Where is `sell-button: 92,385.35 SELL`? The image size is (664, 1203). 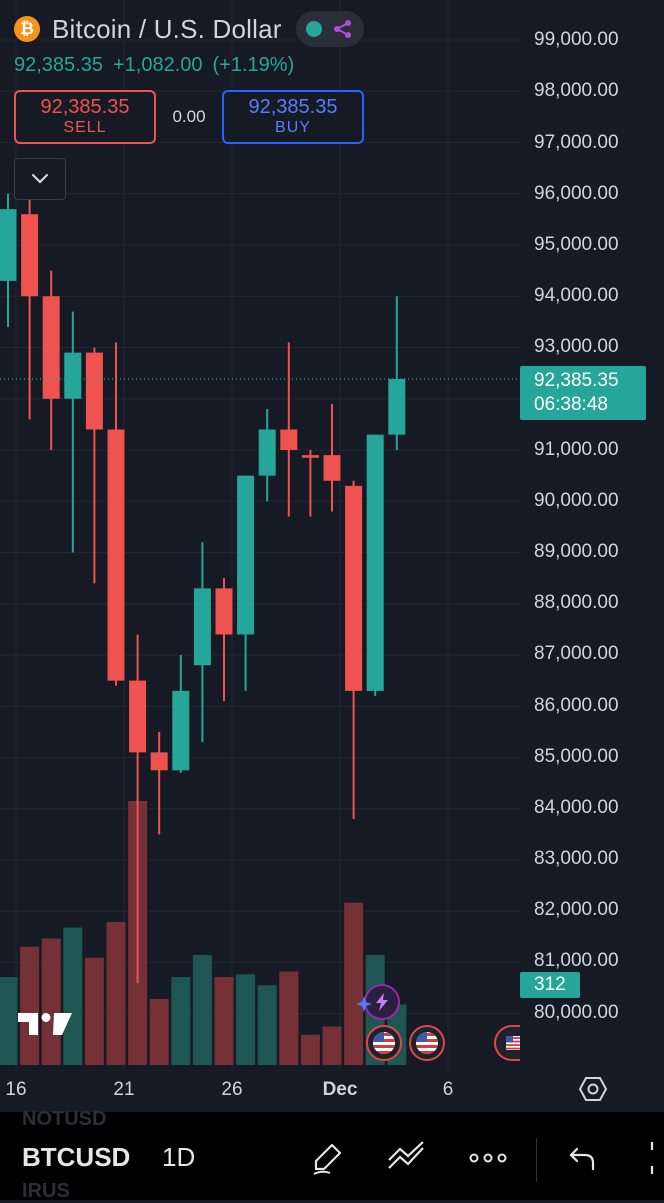 sell-button: 92,385.35 SELL is located at coordinates (85, 117).